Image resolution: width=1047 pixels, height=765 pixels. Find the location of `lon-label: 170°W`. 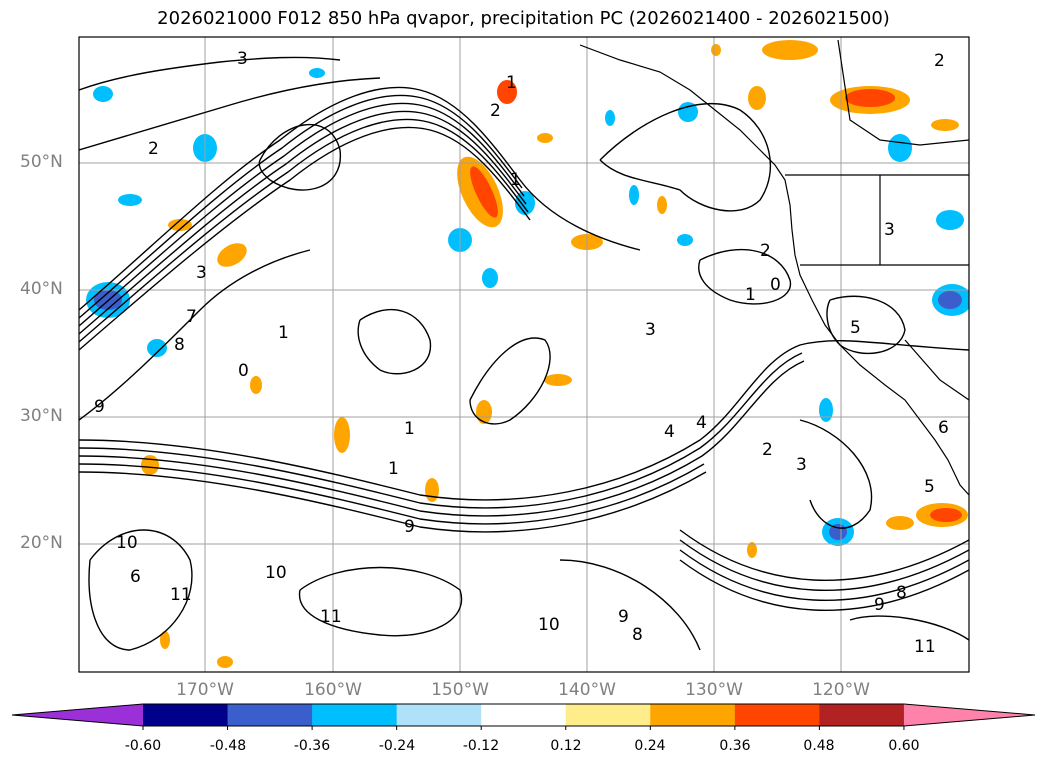

lon-label: 170°W is located at coordinates (205, 690).